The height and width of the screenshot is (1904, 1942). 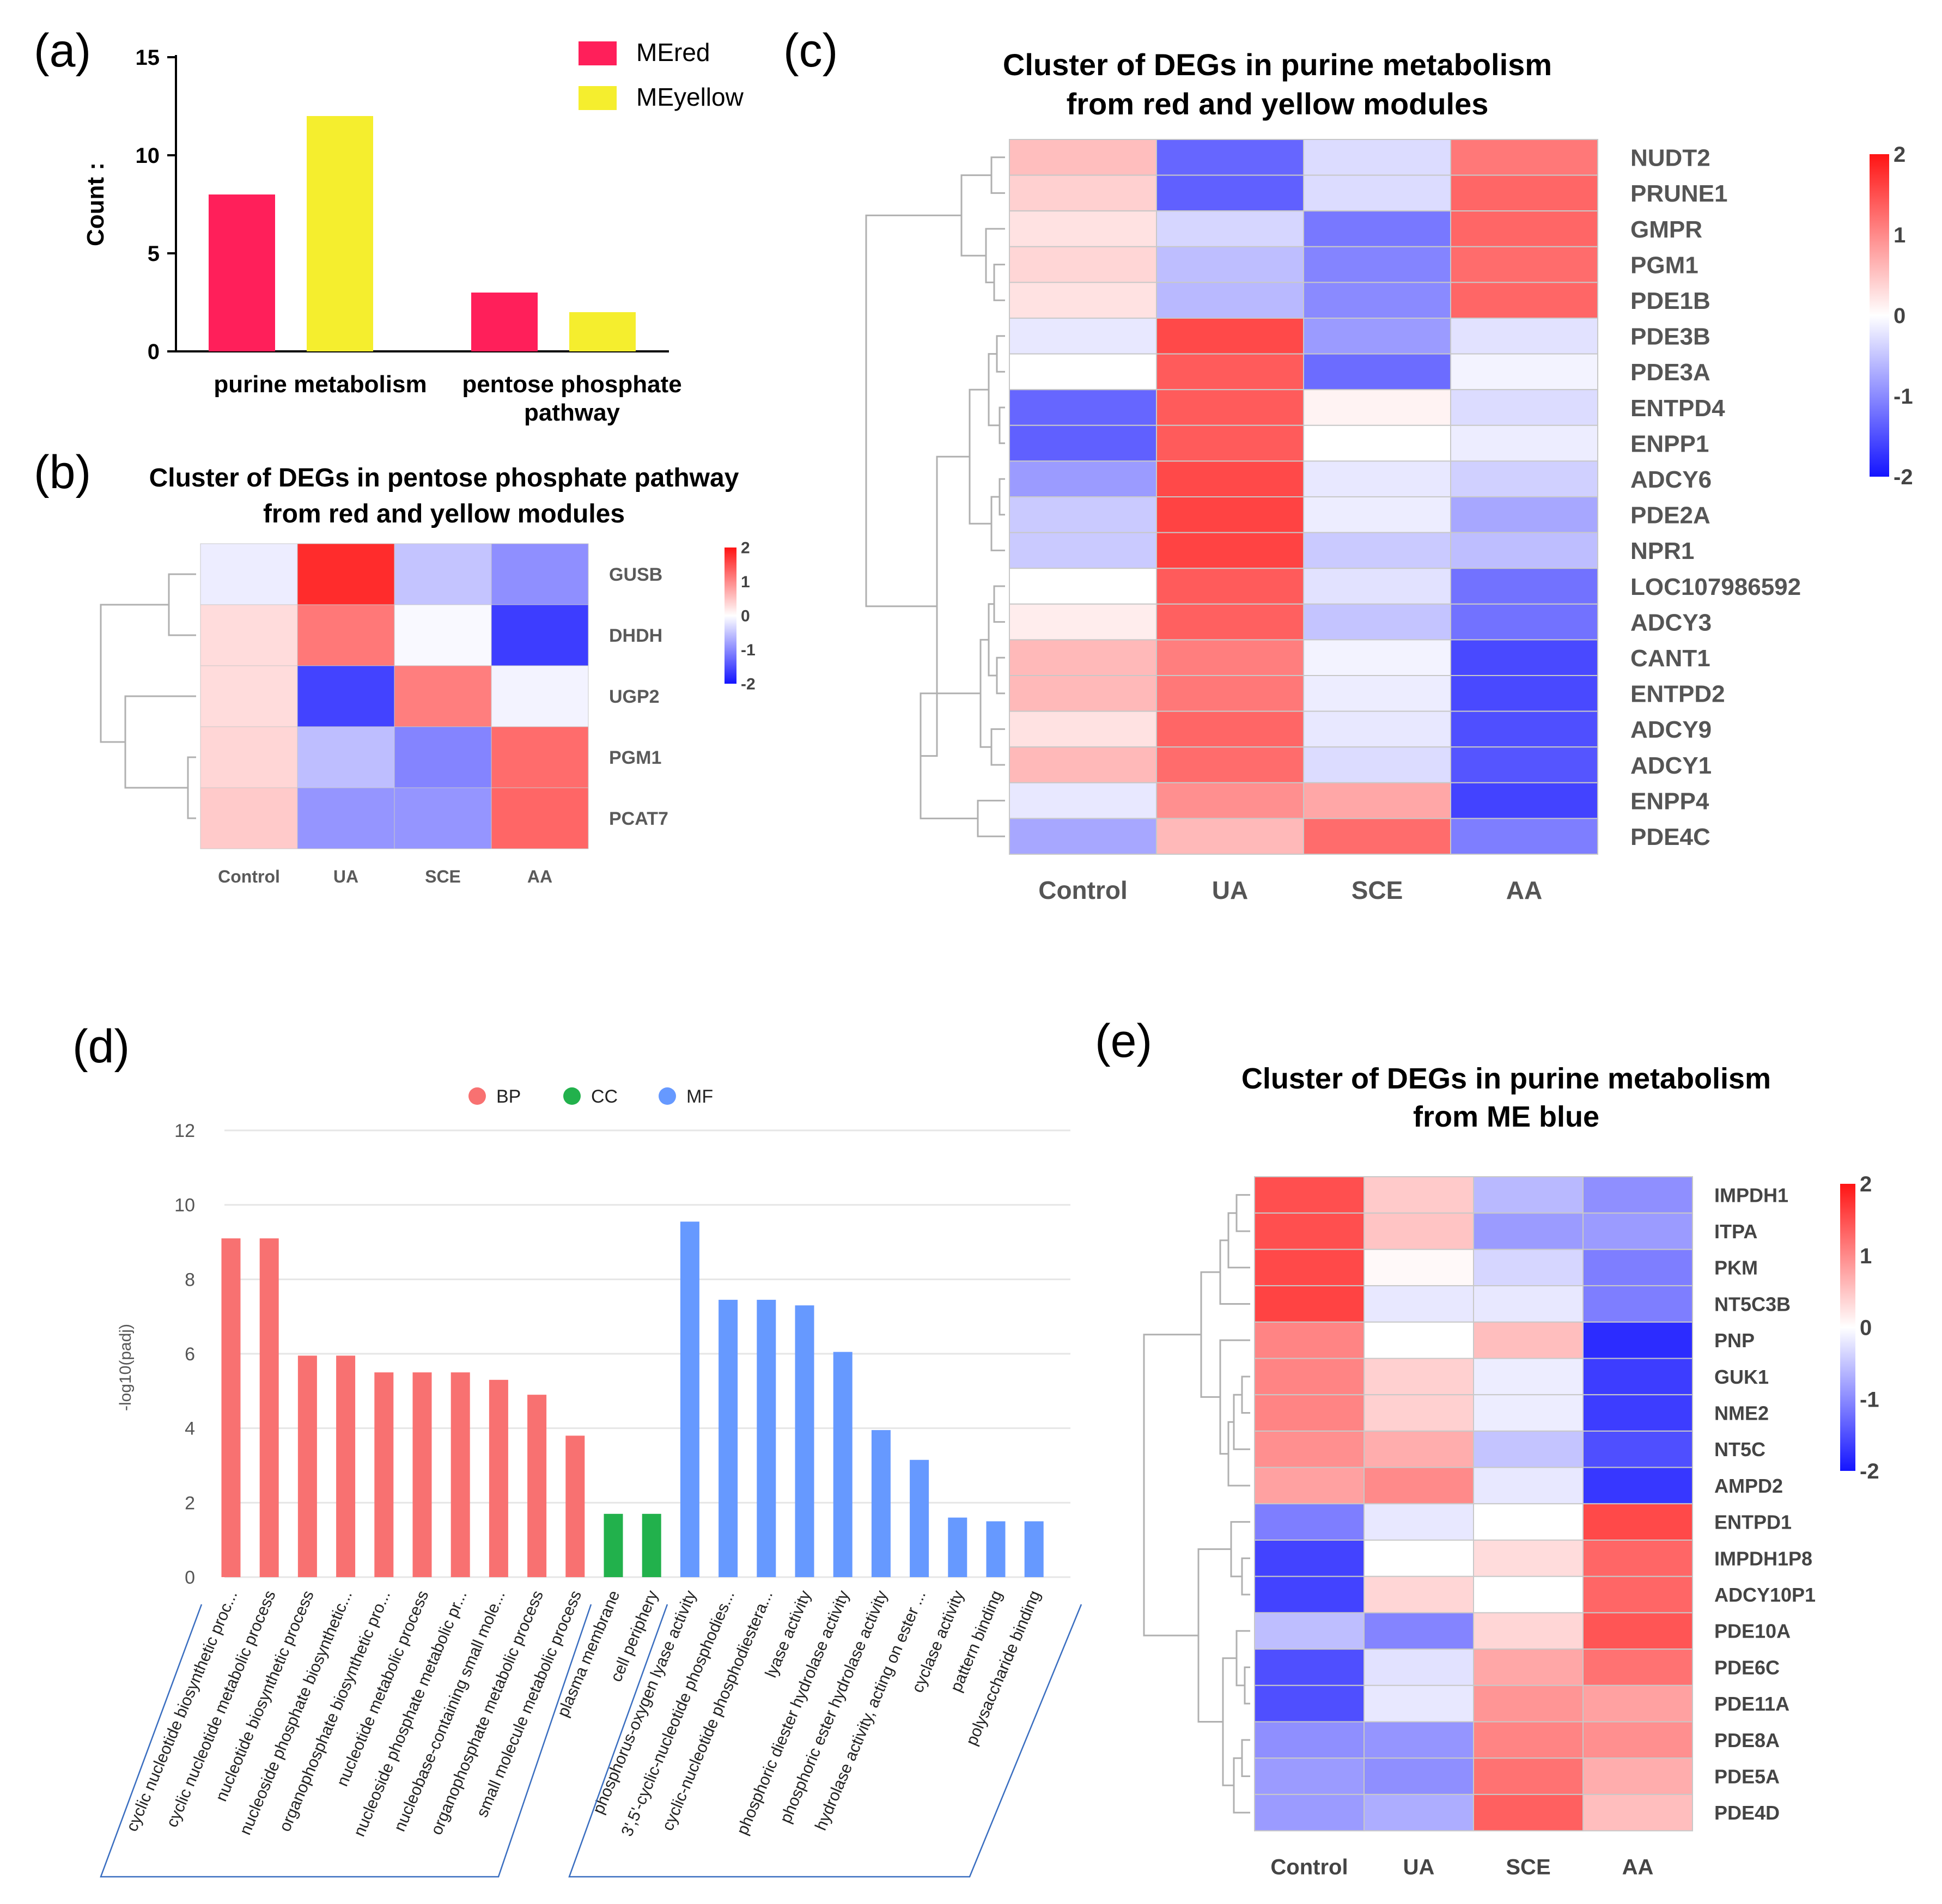 I want to click on column-label: AA, so click(x=1638, y=1867).